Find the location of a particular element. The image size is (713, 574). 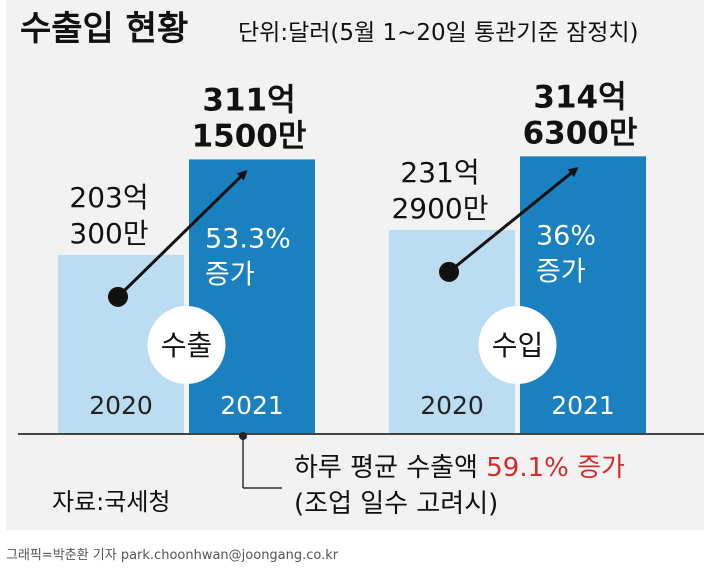

bar-수입-2021 is located at coordinates (583, 295).